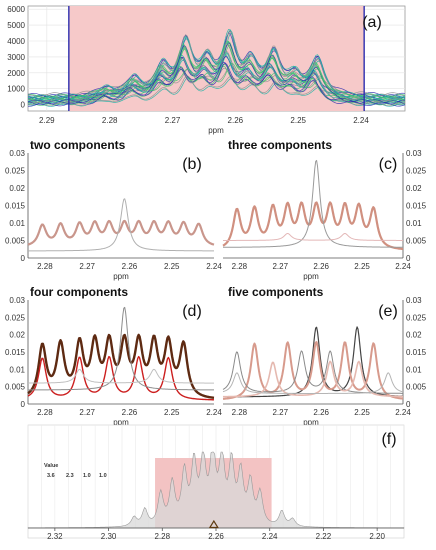 The height and width of the screenshot is (550, 436). I want to click on panel-d-components, so click(121, 353).